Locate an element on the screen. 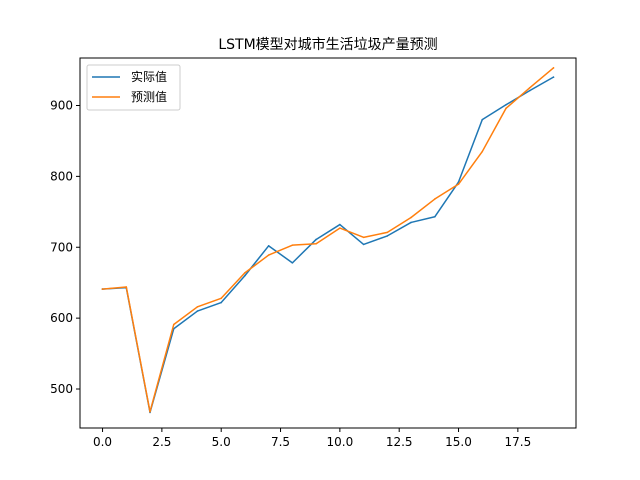 This screenshot has height=480, width=640. x-tick-label-5: 12.5 is located at coordinates (399, 442).